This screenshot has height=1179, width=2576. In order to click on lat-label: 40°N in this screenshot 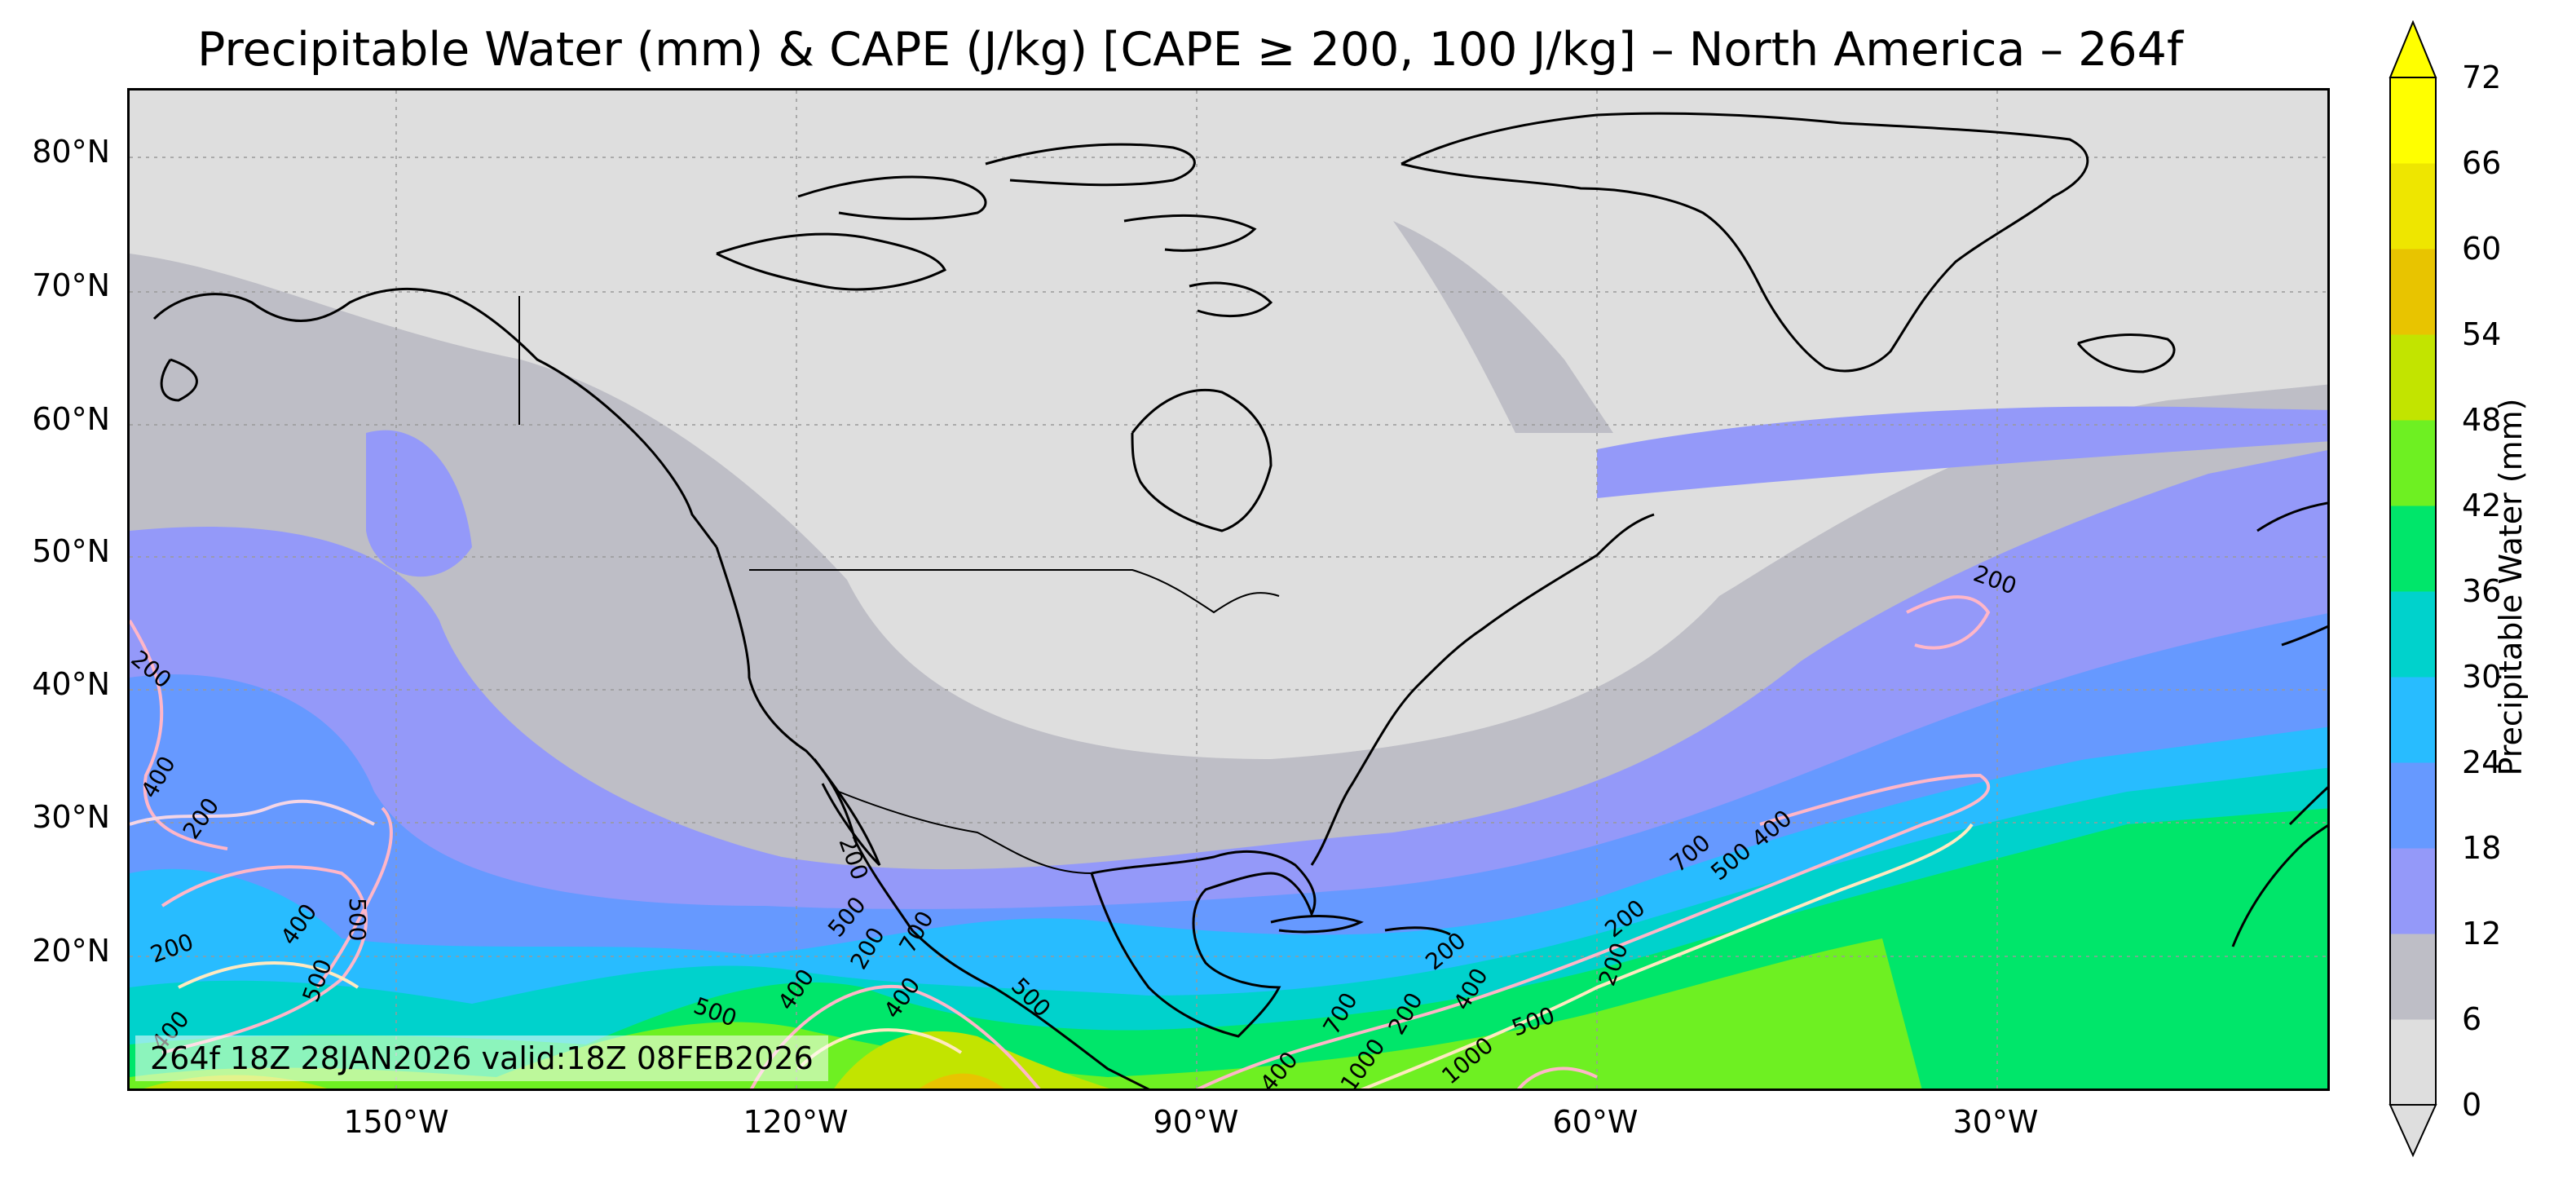, I will do `click(71, 684)`.